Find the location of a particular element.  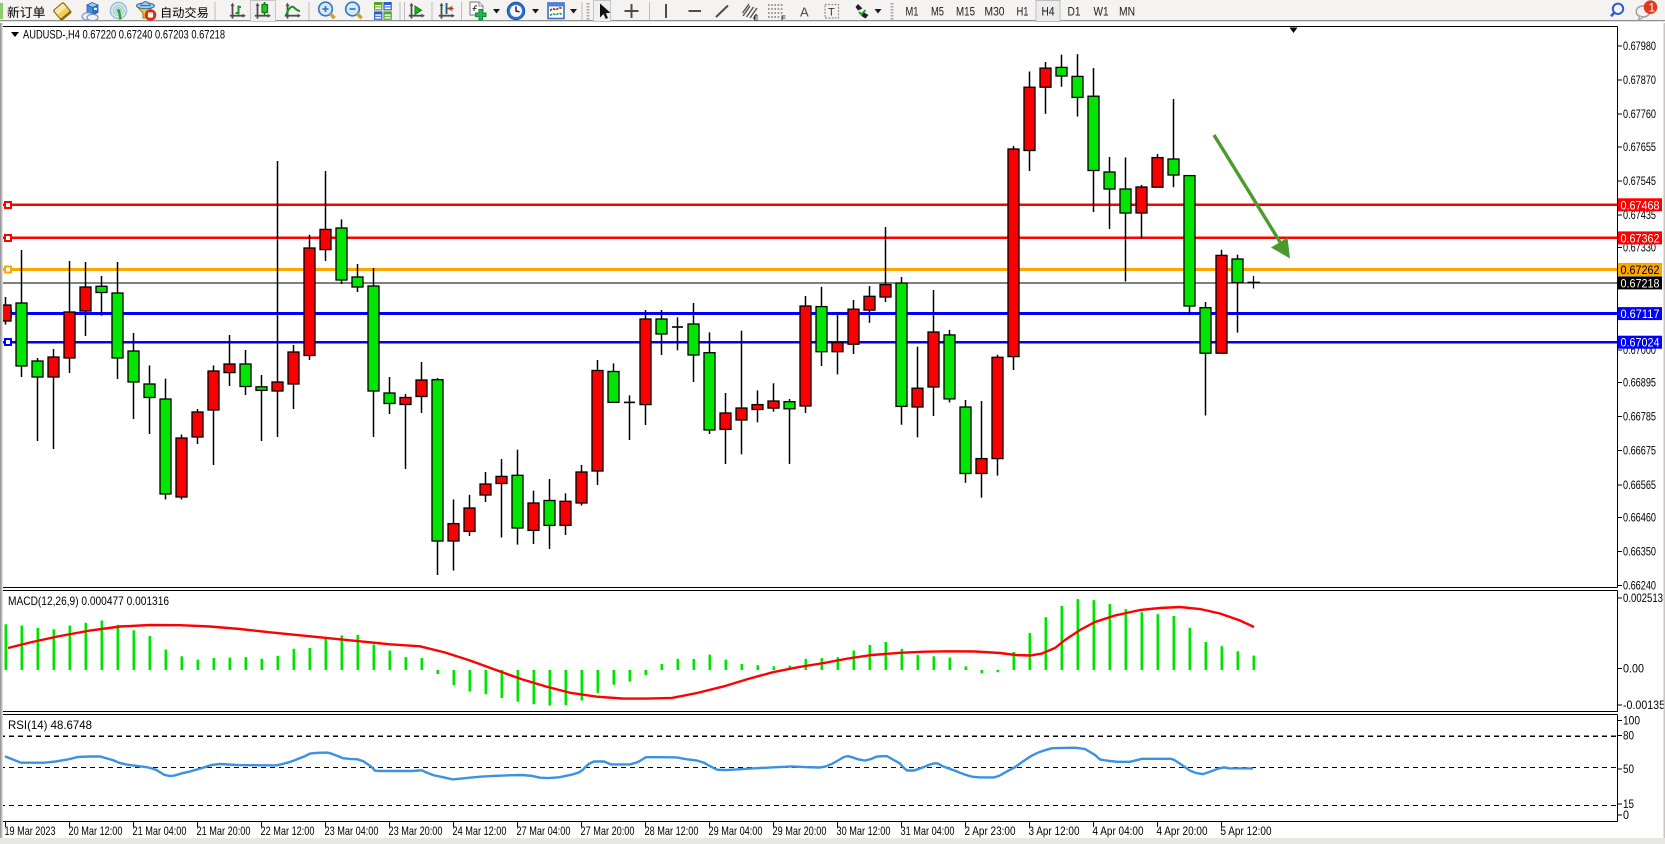

svg-text: 5 Apr 12:00 is located at coordinates (1246, 831).